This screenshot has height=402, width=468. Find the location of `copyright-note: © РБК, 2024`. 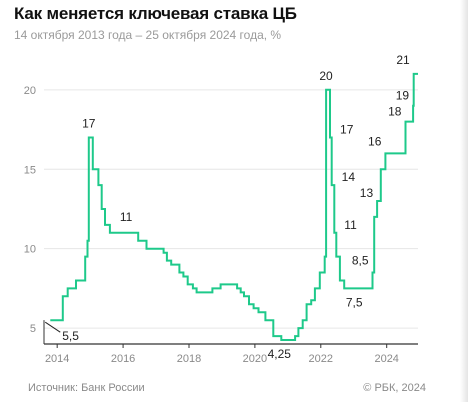

copyright-note: © РБК, 2024 is located at coordinates (394, 388).